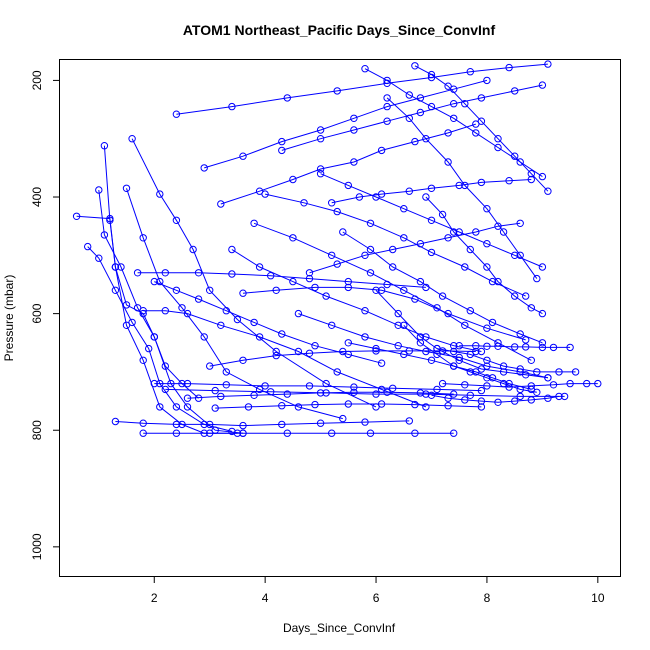 Image resolution: width=650 pixels, height=650 pixels. Describe the element at coordinates (376, 598) in the screenshot. I see `x-tick-label-2: 6` at that location.